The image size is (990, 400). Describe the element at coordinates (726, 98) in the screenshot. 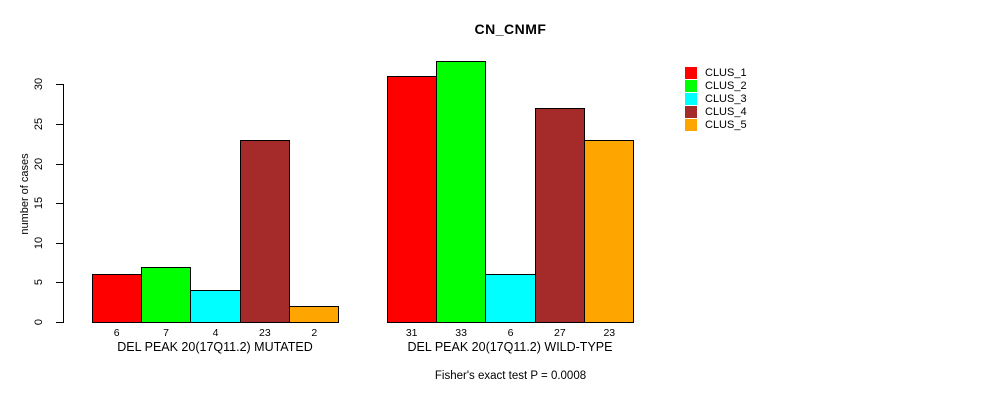

I see `legend-label: CLUS_3` at that location.